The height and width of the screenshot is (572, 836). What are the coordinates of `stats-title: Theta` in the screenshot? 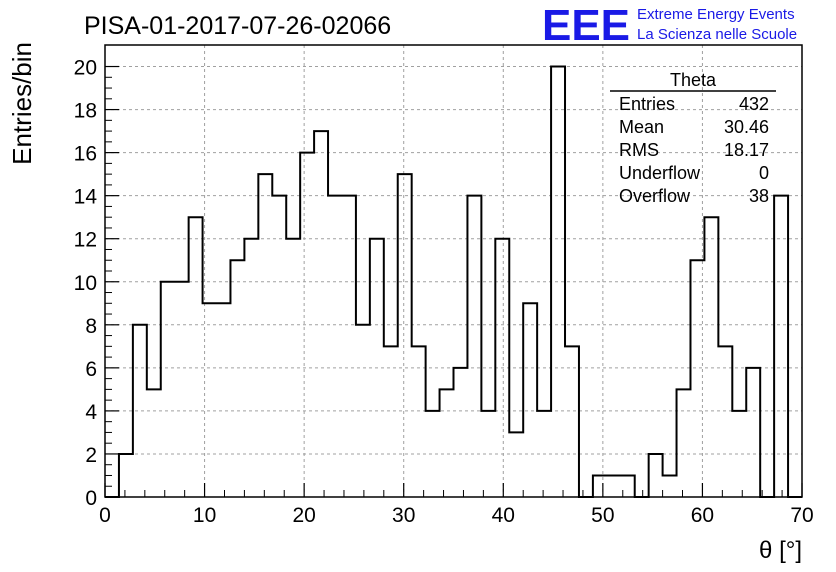 It's located at (693, 80).